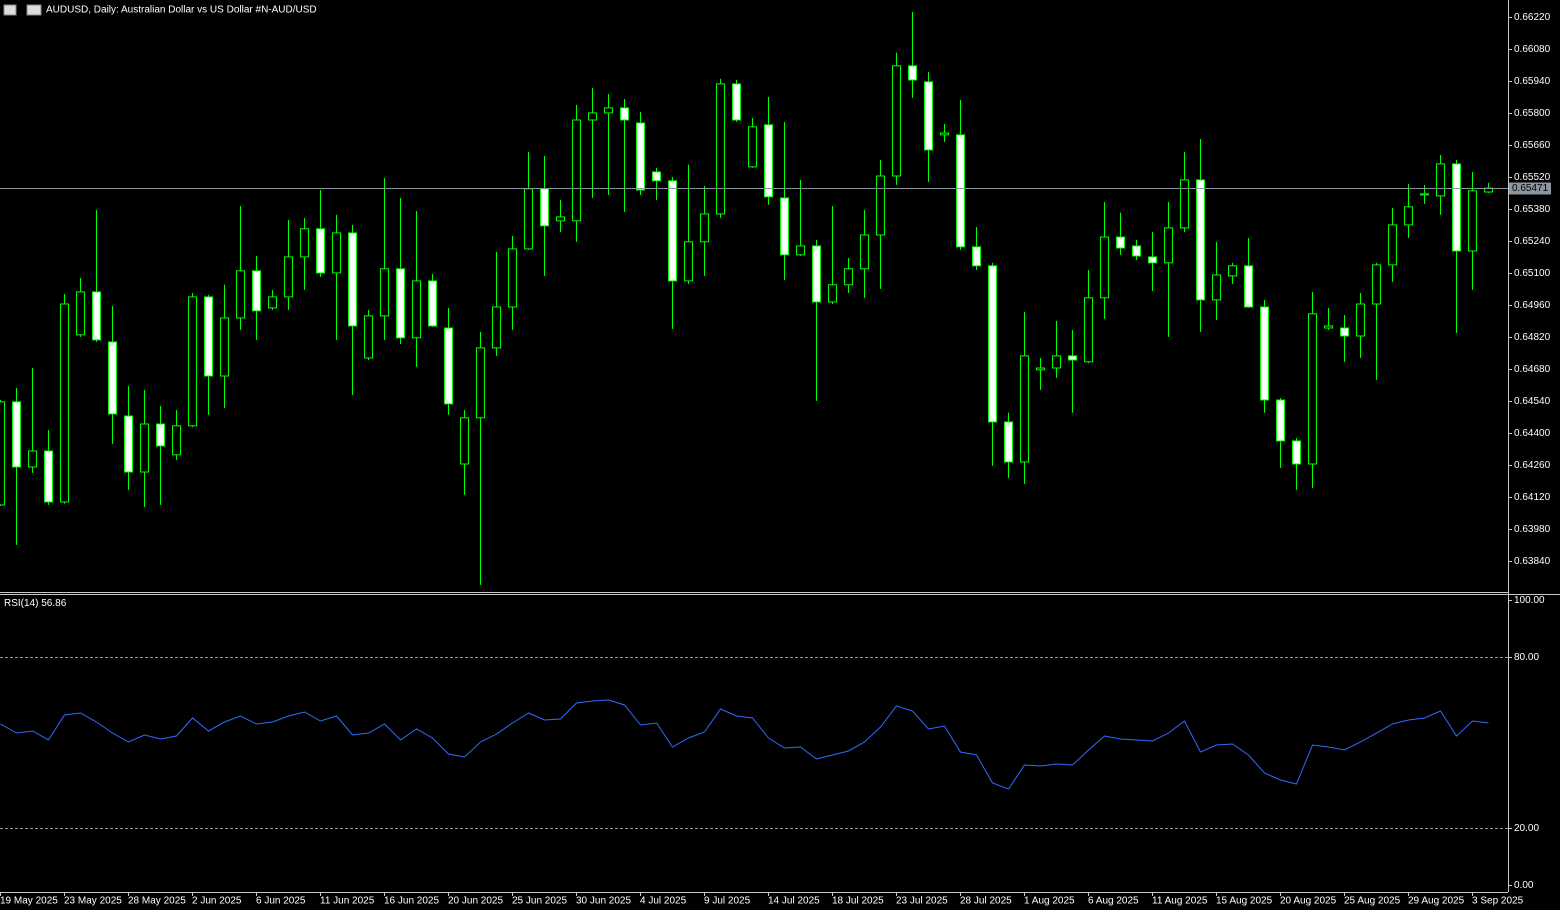 Image resolution: width=1560 pixels, height=910 pixels. I want to click on y-tick-label: 0.64960, so click(1532, 305).